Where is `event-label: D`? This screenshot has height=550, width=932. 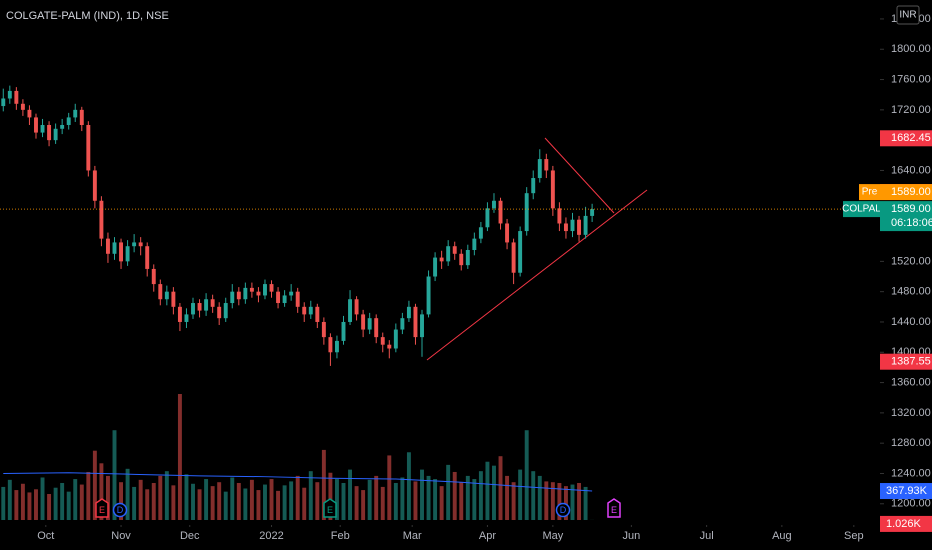 event-label: D is located at coordinates (120, 510).